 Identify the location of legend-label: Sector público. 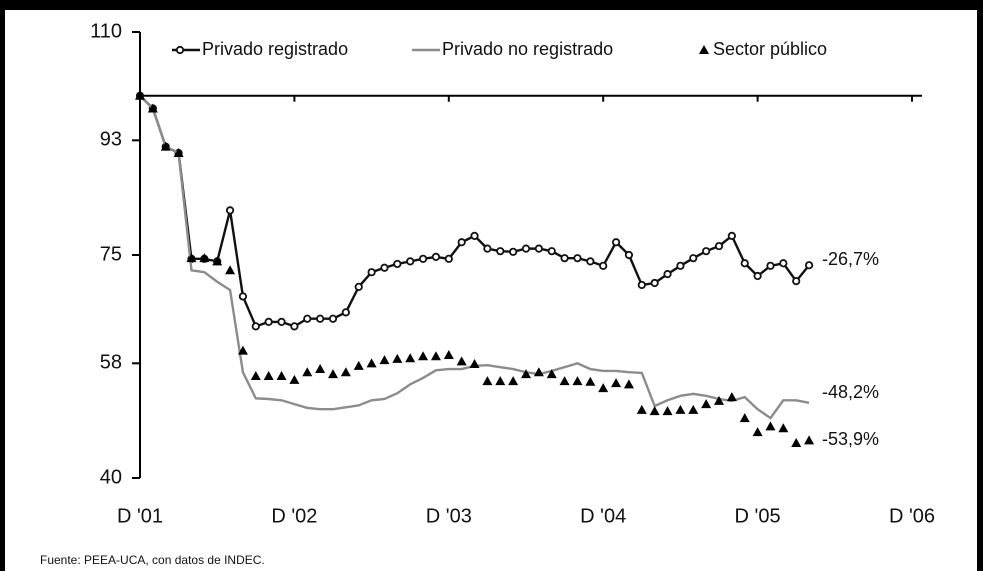
(770, 49).